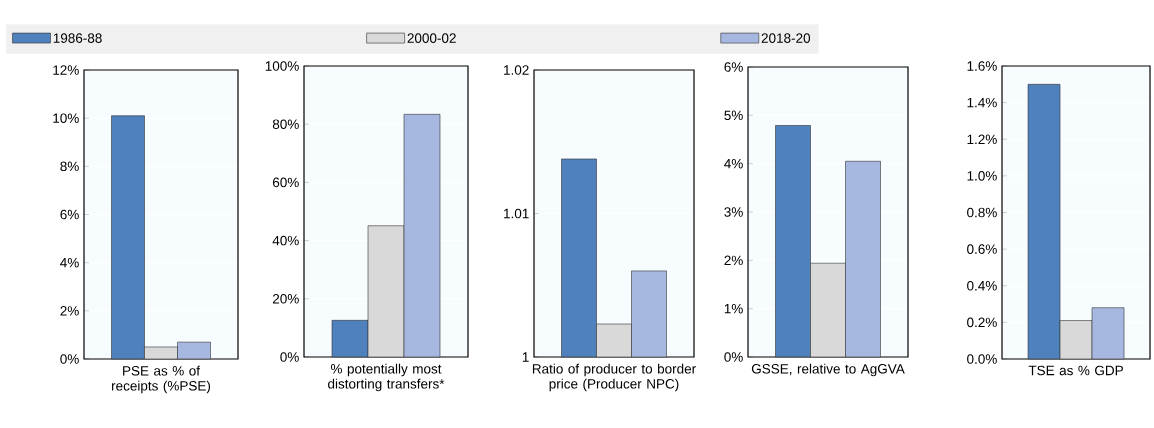 The image size is (1154, 428). What do you see at coordinates (614, 377) in the screenshot?
I see `x-tick-label: Ratio of producer to border price (Producer NPC)` at bounding box center [614, 377].